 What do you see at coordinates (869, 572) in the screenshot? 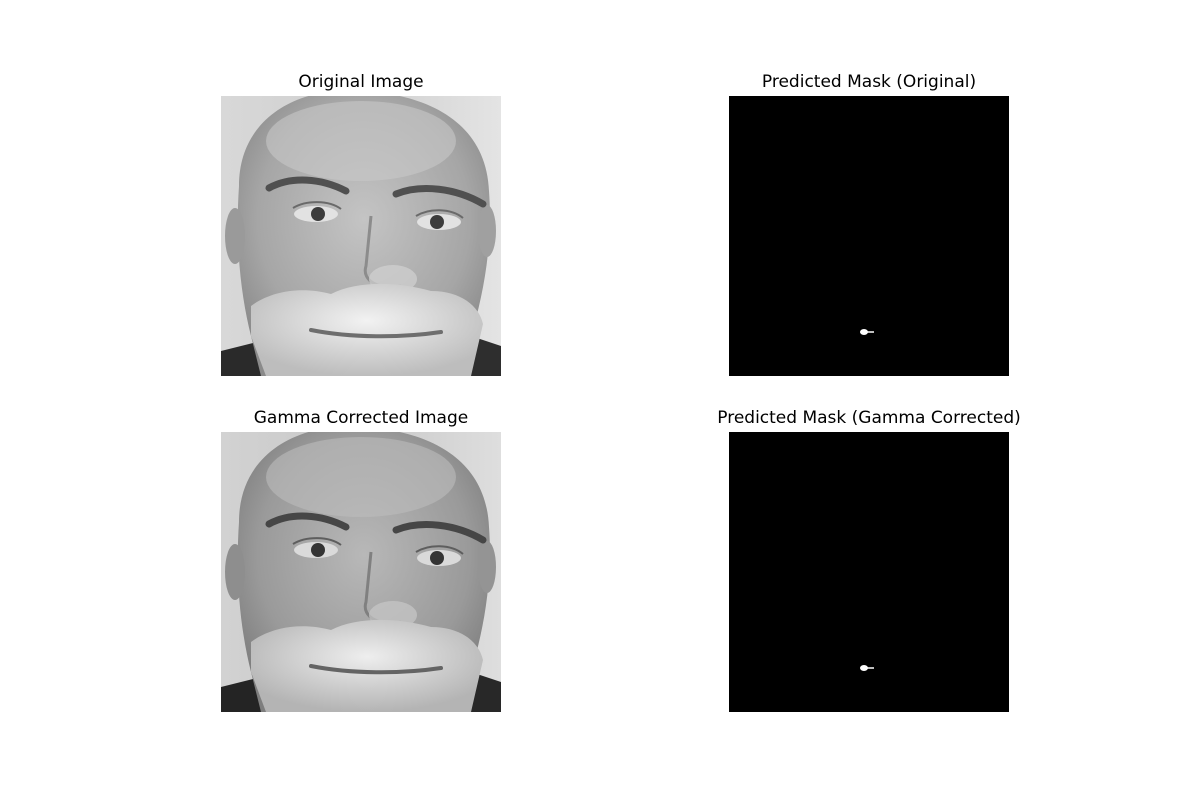
I see `mask-gamma-image` at bounding box center [869, 572].